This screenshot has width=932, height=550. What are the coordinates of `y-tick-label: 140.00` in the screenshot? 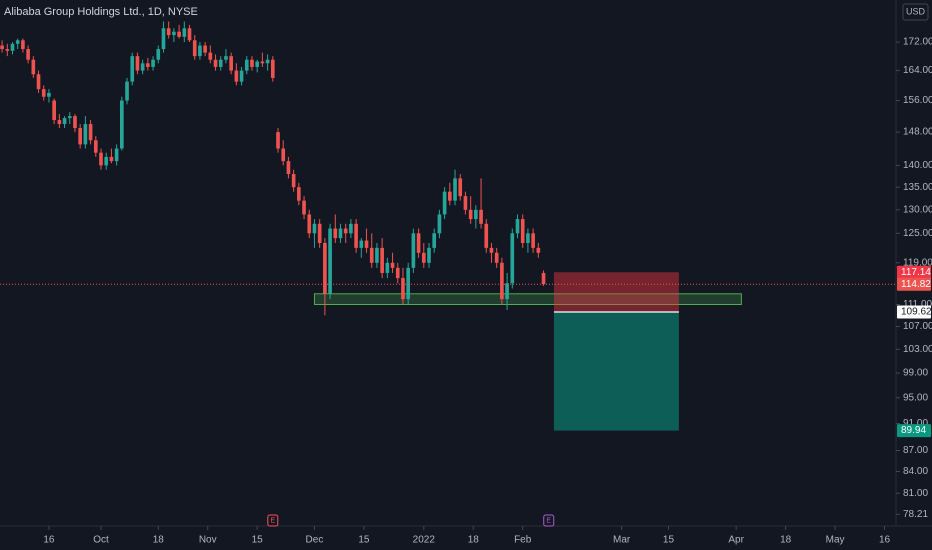 It's located at (917, 165).